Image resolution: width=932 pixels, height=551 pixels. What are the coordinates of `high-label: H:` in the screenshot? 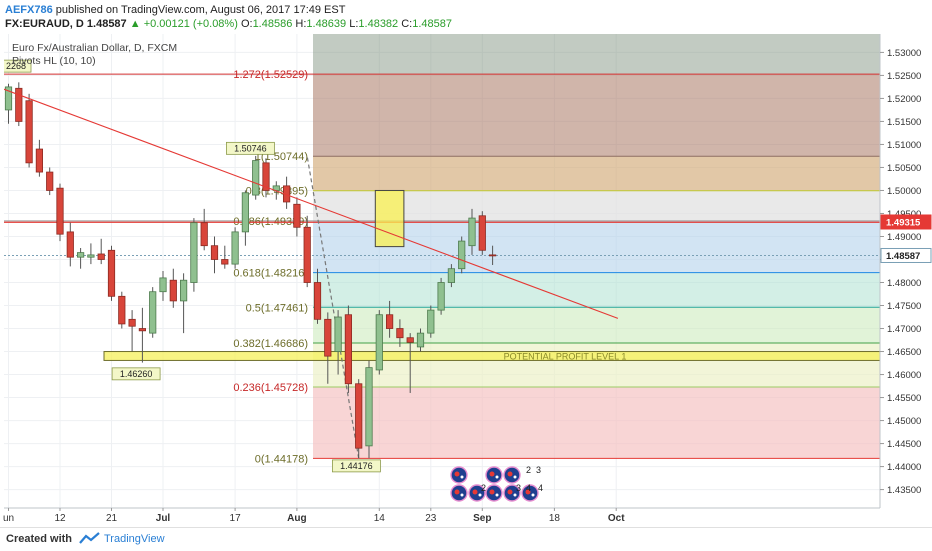 It's located at (301, 24).